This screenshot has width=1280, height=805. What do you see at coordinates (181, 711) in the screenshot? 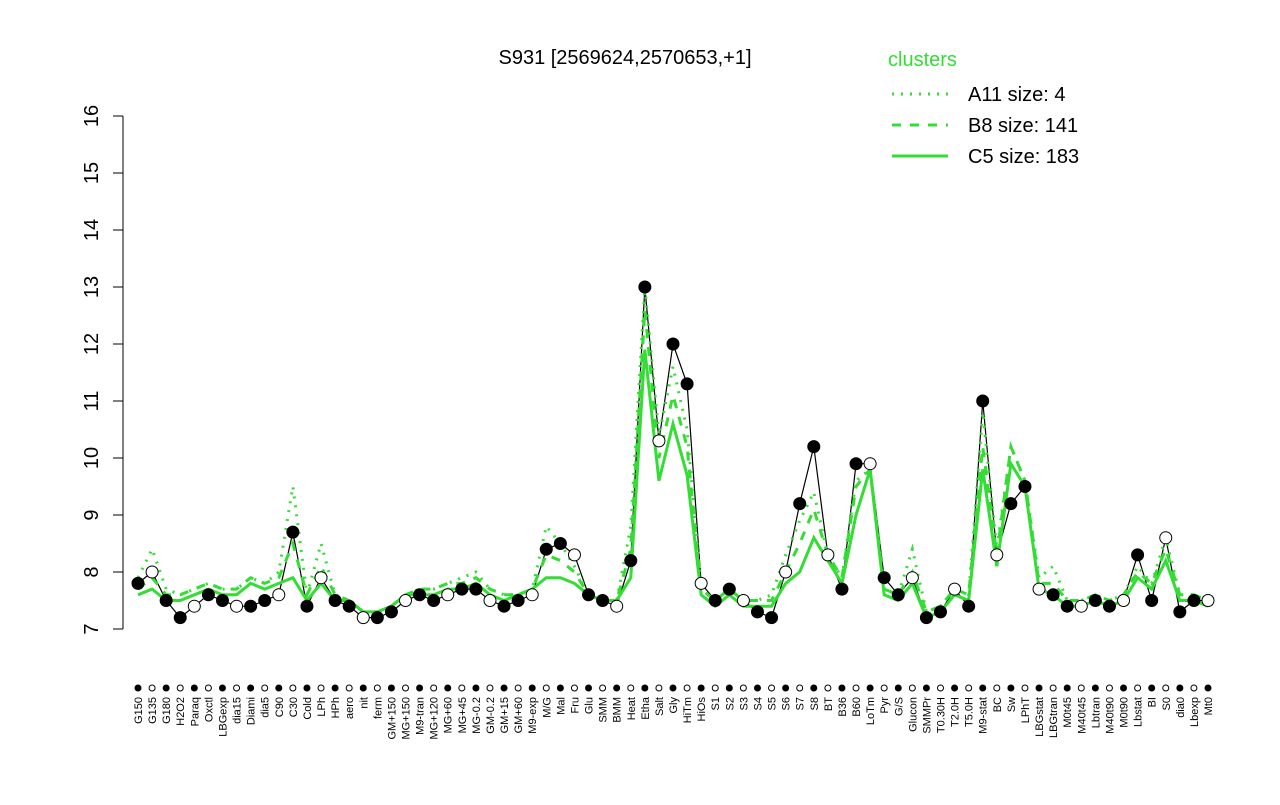
I see `x-tick-label: H2O2` at bounding box center [181, 711].